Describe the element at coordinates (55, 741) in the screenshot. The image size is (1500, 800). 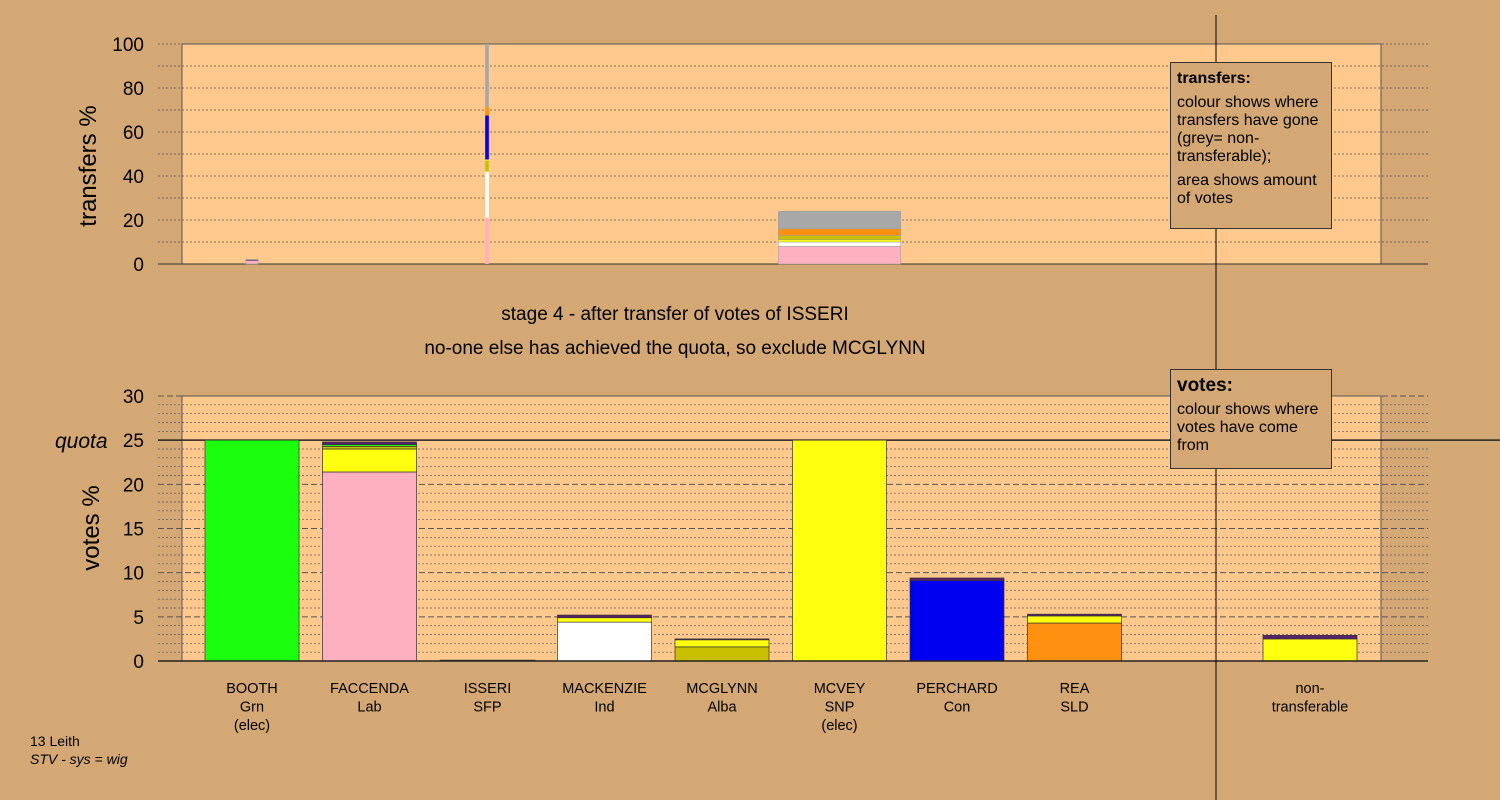
I see `ward-name: 13 Leith` at that location.